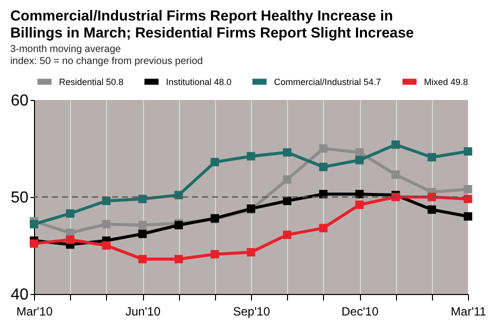 The image size is (500, 325). Describe the element at coordinates (199, 81) in the screenshot. I see `legend-label: Institutional 48.0` at that location.